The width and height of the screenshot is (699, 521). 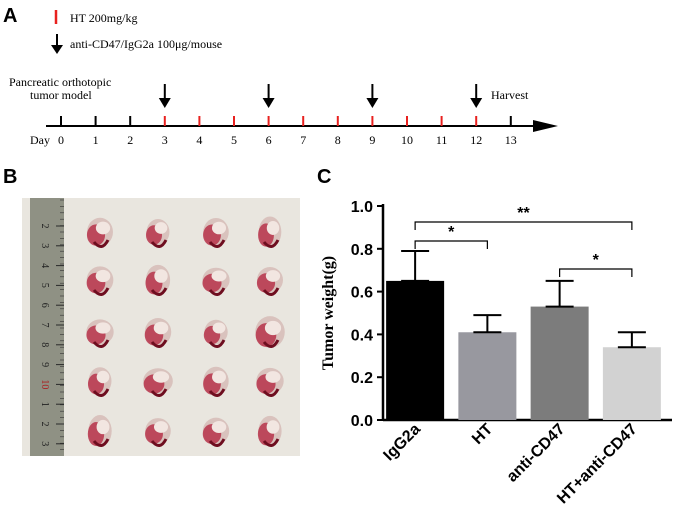 What do you see at coordinates (44, 384) in the screenshot?
I see `ruler-mark-label: 10` at bounding box center [44, 384].